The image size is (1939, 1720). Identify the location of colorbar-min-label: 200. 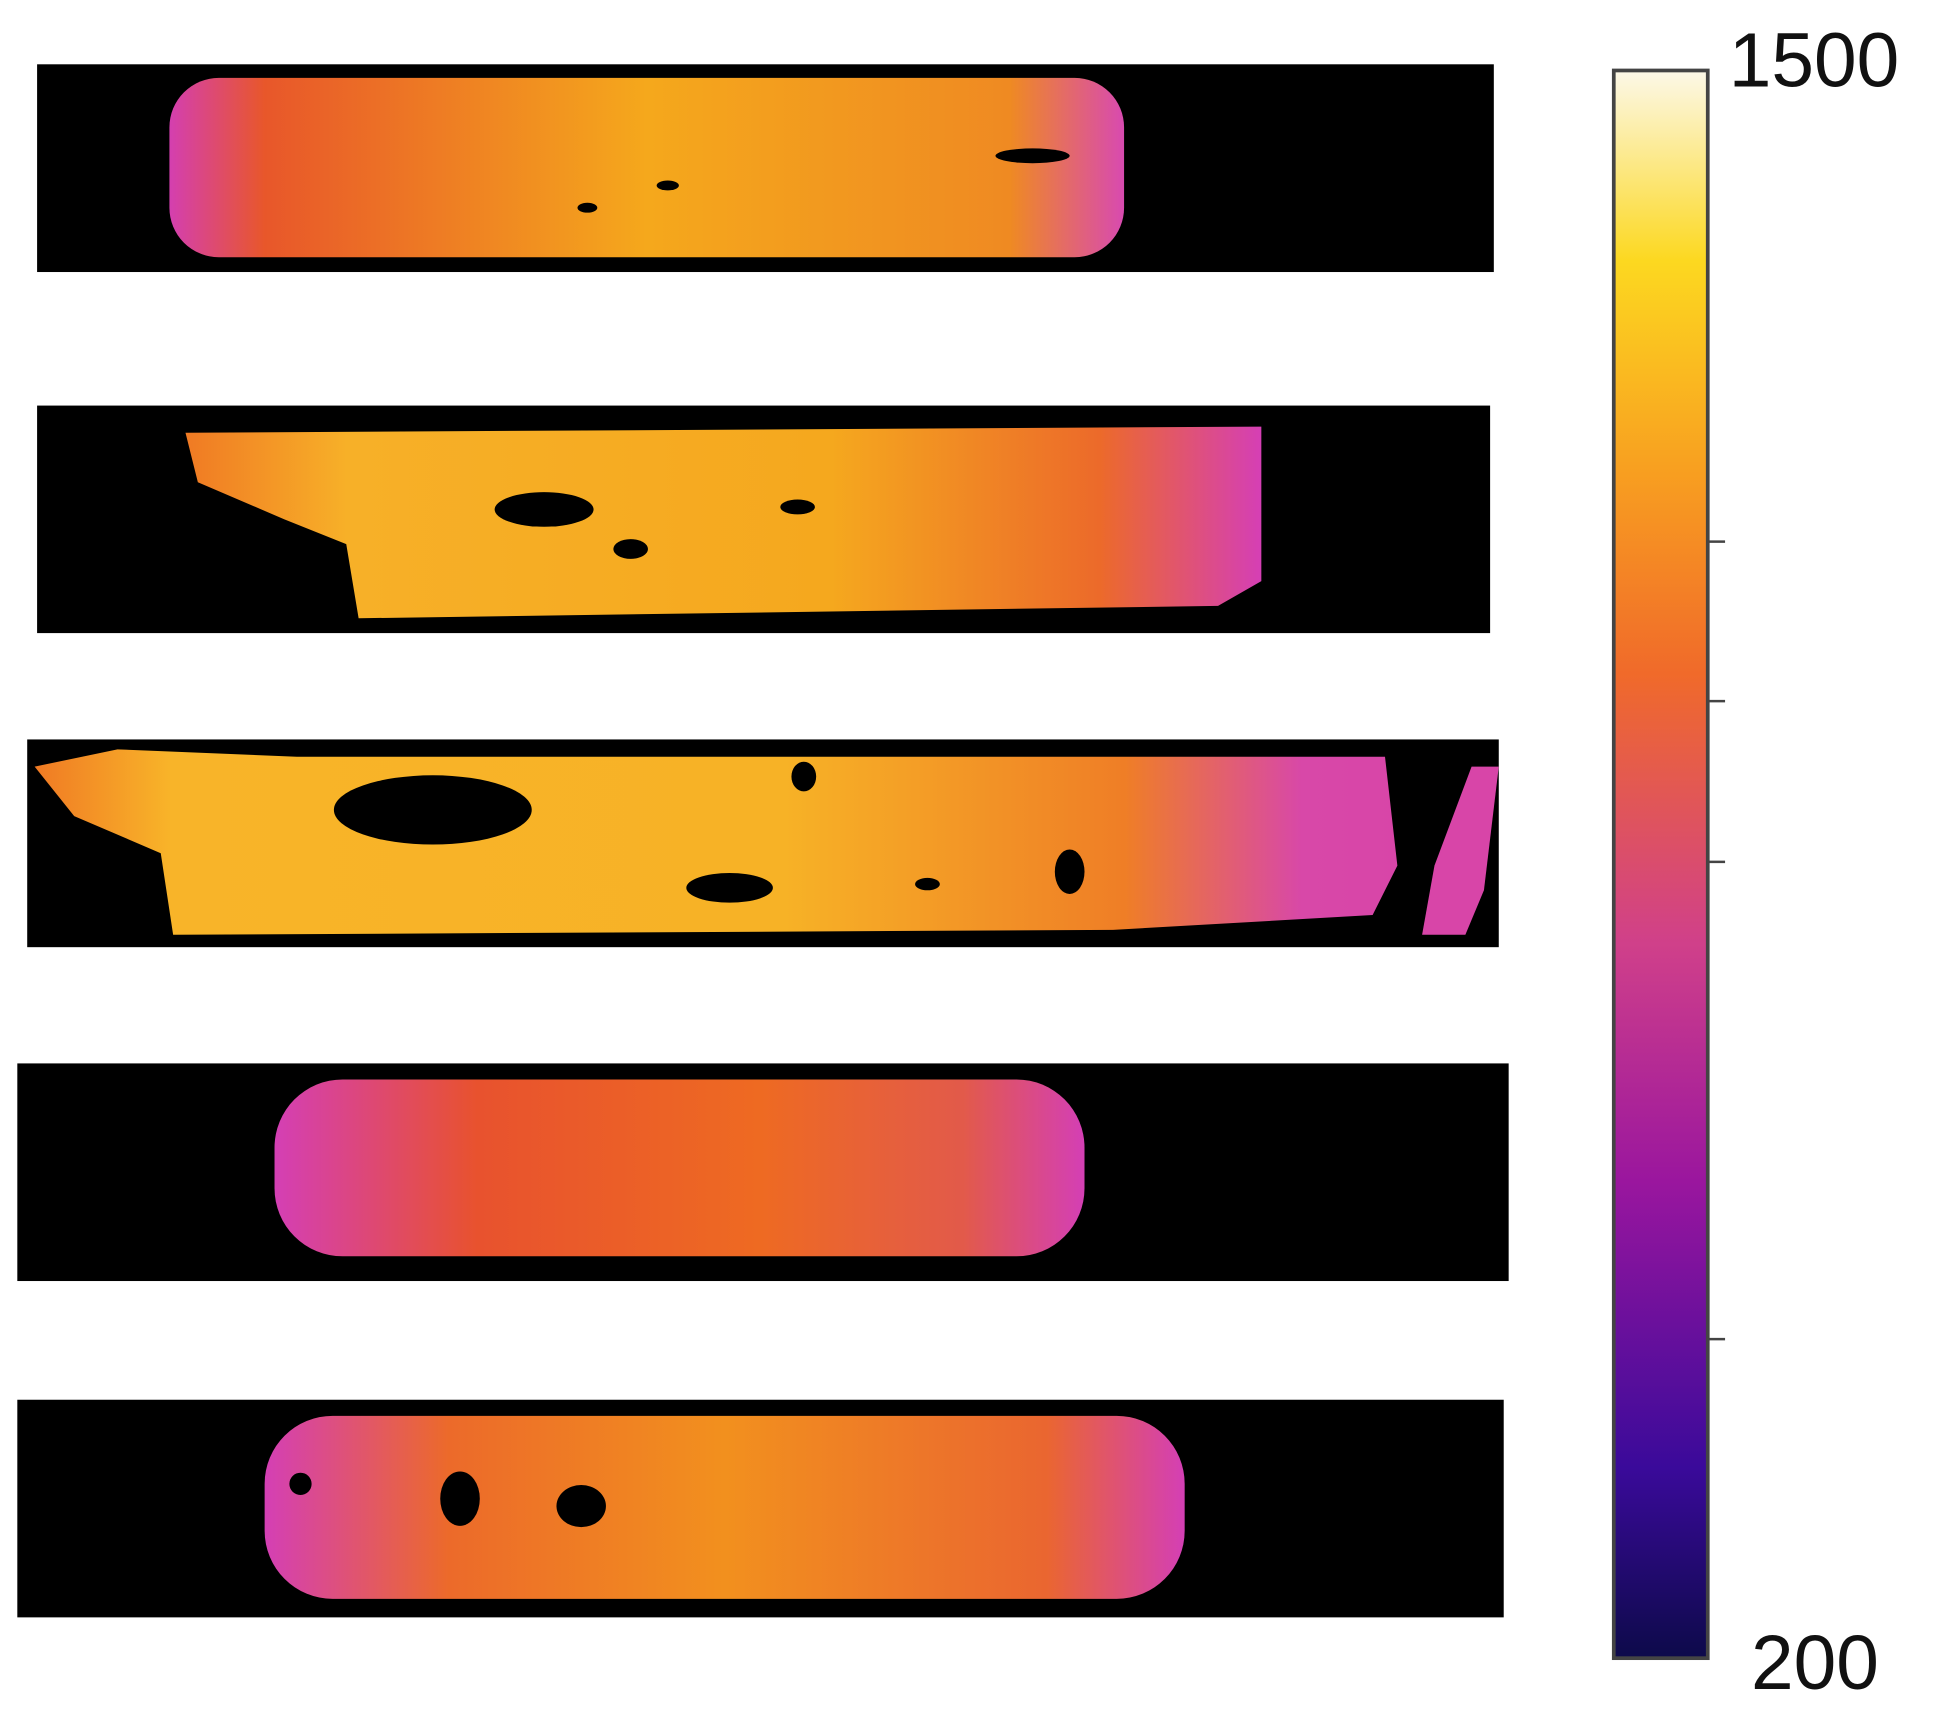
(1815, 1663).